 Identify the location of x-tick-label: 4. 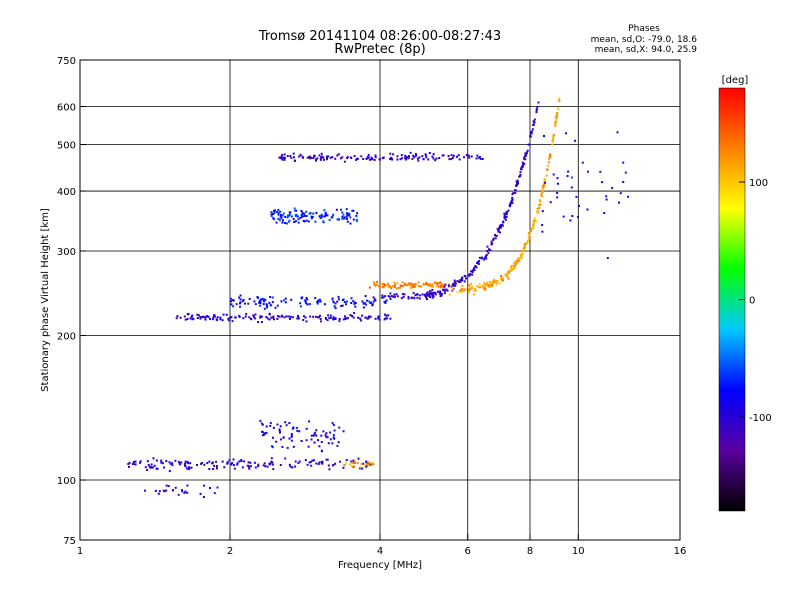
(380, 551).